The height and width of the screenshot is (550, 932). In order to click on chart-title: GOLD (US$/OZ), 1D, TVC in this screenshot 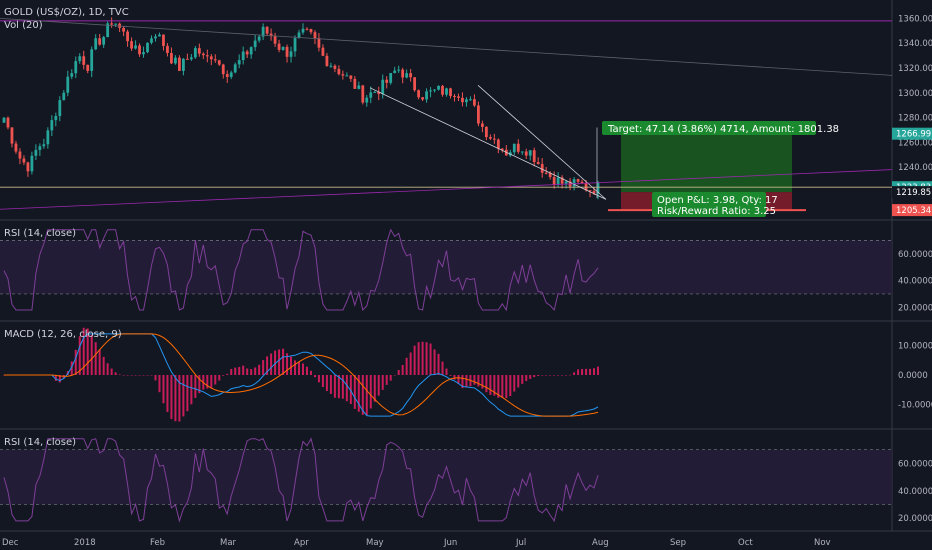, I will do `click(66, 12)`.